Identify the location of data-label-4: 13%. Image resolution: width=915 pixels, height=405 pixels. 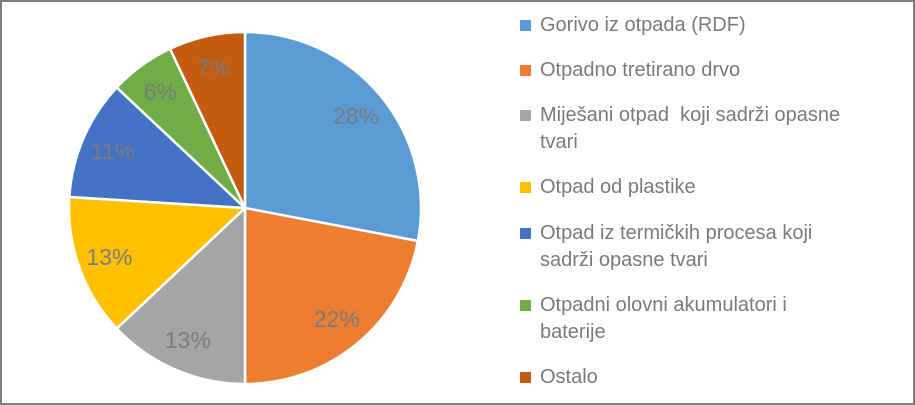
(109, 257).